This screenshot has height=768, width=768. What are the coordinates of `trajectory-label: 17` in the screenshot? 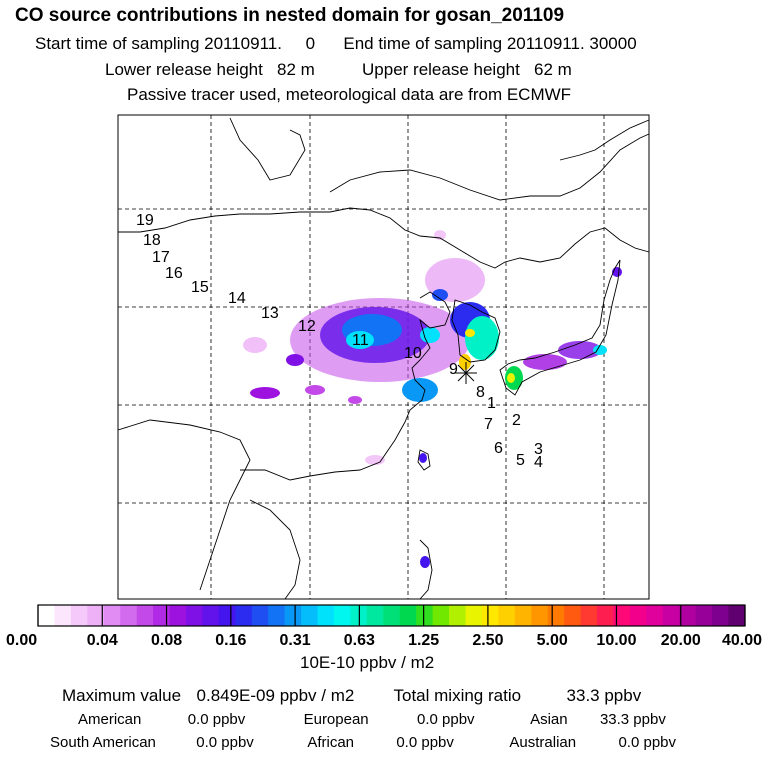 It's located at (161, 257).